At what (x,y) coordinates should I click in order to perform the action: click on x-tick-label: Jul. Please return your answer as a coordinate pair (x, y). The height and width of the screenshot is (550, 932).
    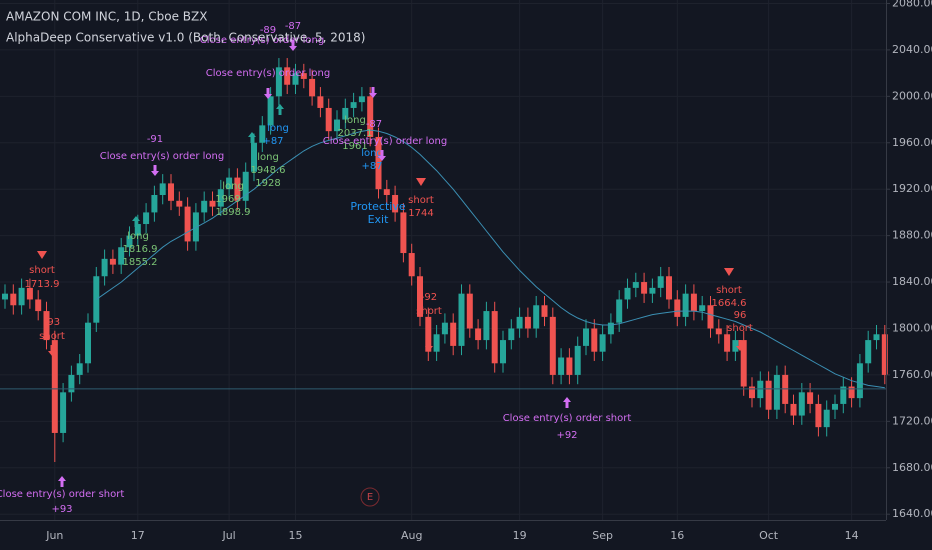
    Looking at the image, I should click on (228, 535).